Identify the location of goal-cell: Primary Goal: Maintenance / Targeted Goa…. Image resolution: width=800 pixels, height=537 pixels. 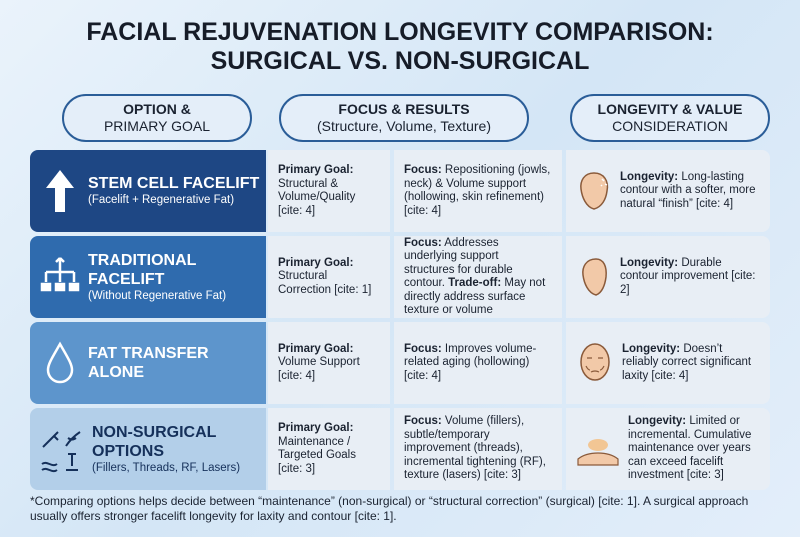
(329, 449).